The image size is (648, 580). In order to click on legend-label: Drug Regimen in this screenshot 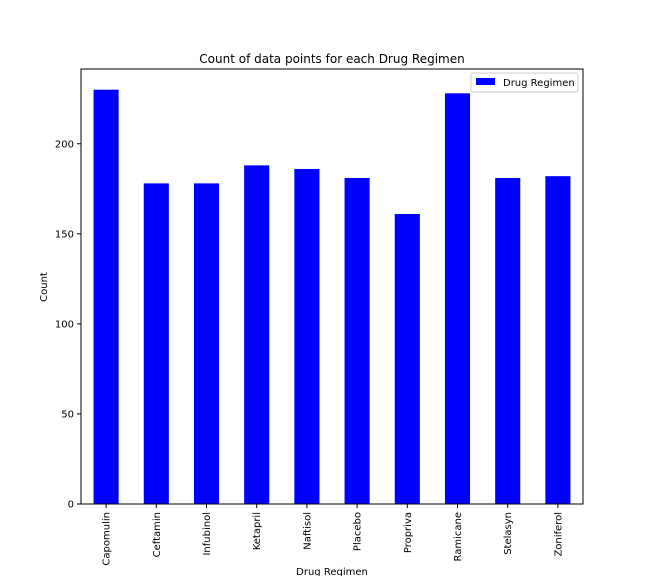, I will do `click(539, 83)`.